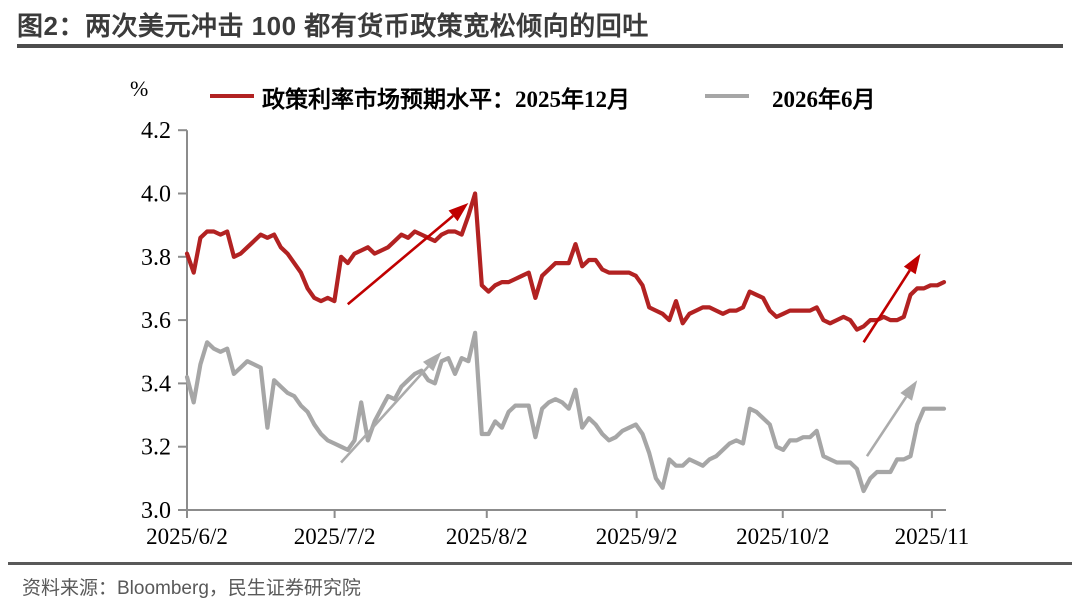 This screenshot has height=605, width=1080. I want to click on y-tick-label: 3.2, so click(156, 448).